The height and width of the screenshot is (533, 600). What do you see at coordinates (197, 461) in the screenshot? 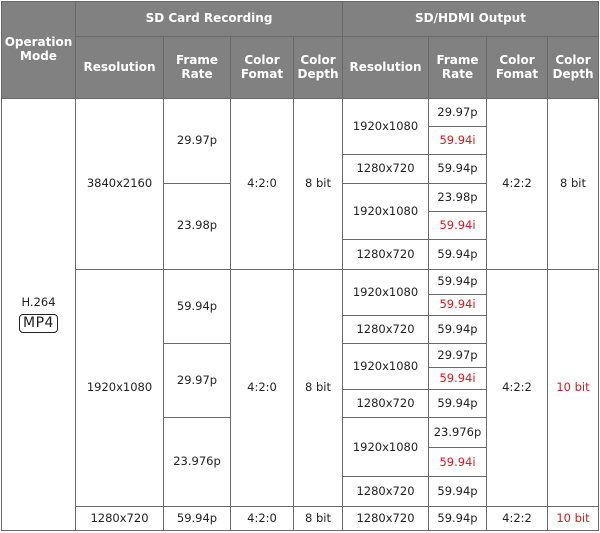
I see `sd-frame-rate-cell: 23.976p` at bounding box center [197, 461].